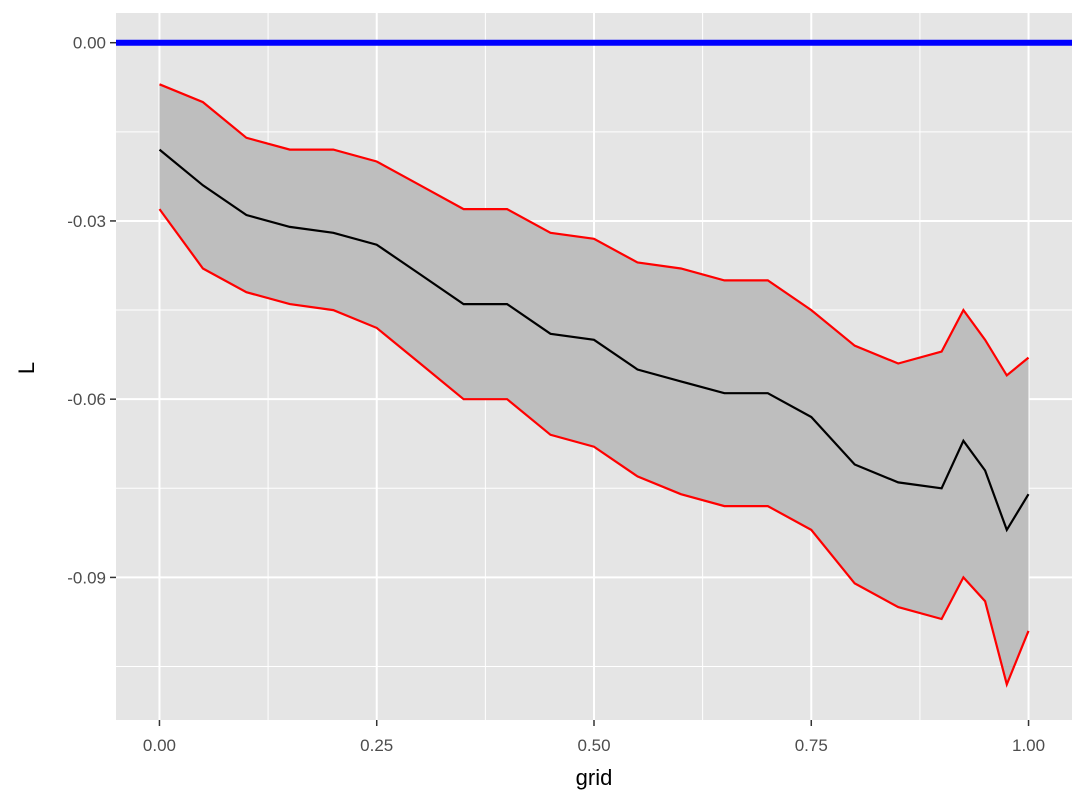  What do you see at coordinates (89, 43) in the screenshot?
I see `y-tick-label: 0.00` at bounding box center [89, 43].